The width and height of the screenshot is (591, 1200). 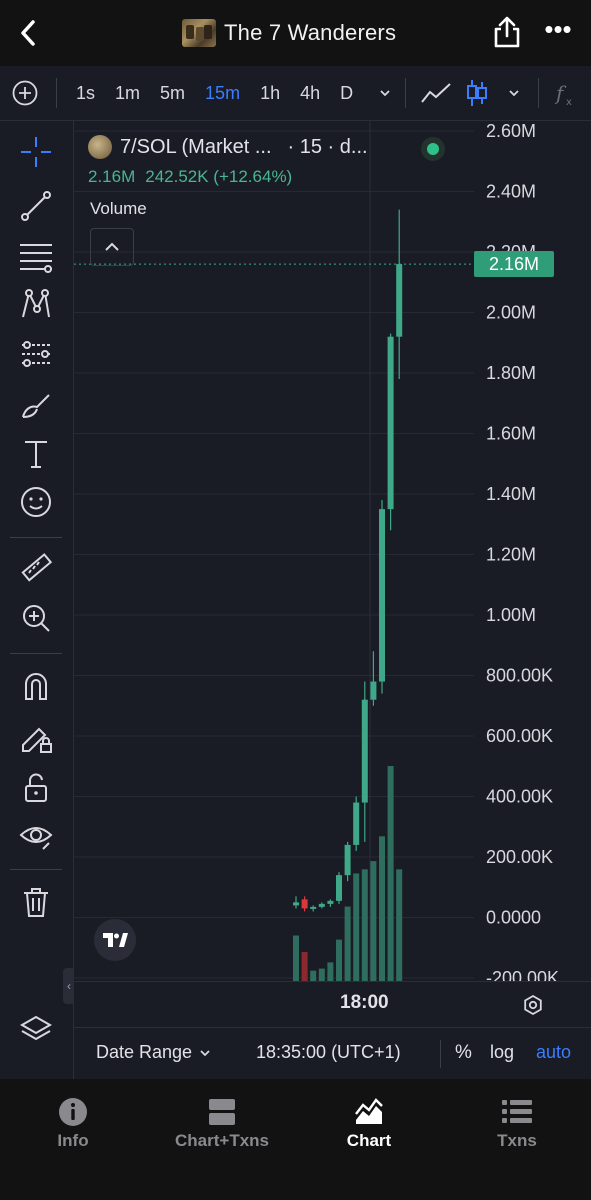 I want to click on candle-chart-icon, so click(x=477, y=93).